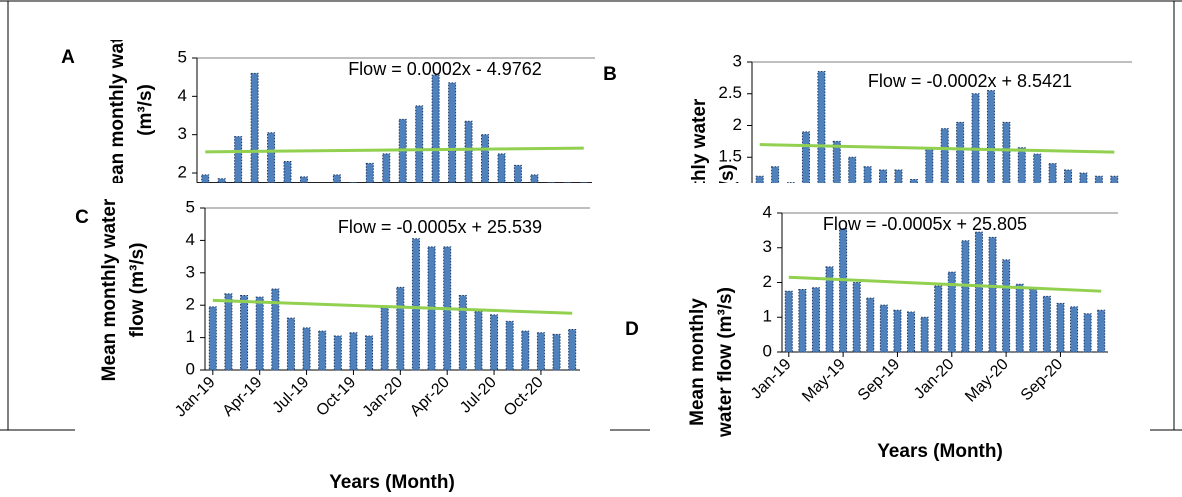 This screenshot has width=1182, height=497. Describe the element at coordinates (610, 74) in the screenshot. I see `panel-label: B` at that location.